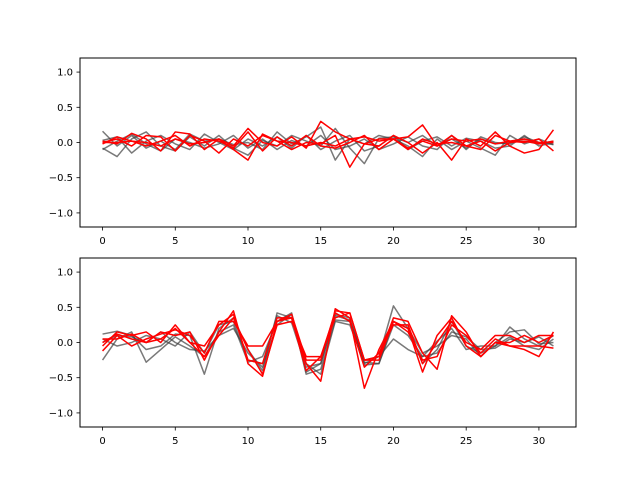  I want to click on bottom-subplot-x-tick-label: 30, so click(539, 441).